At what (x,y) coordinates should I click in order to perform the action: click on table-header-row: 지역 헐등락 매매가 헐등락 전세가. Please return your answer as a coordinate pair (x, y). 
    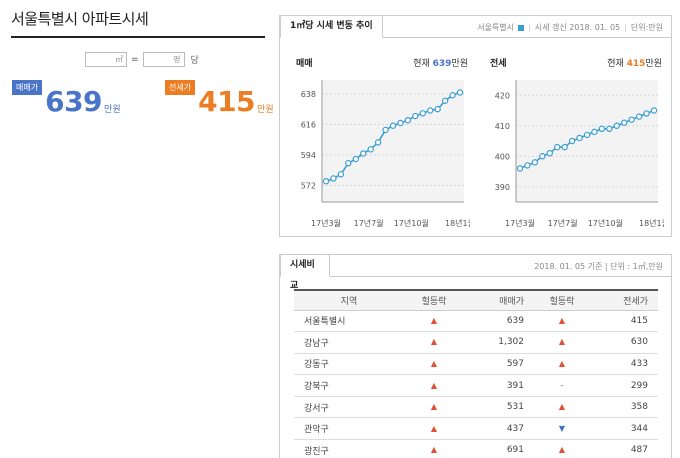
    Looking at the image, I should click on (476, 300).